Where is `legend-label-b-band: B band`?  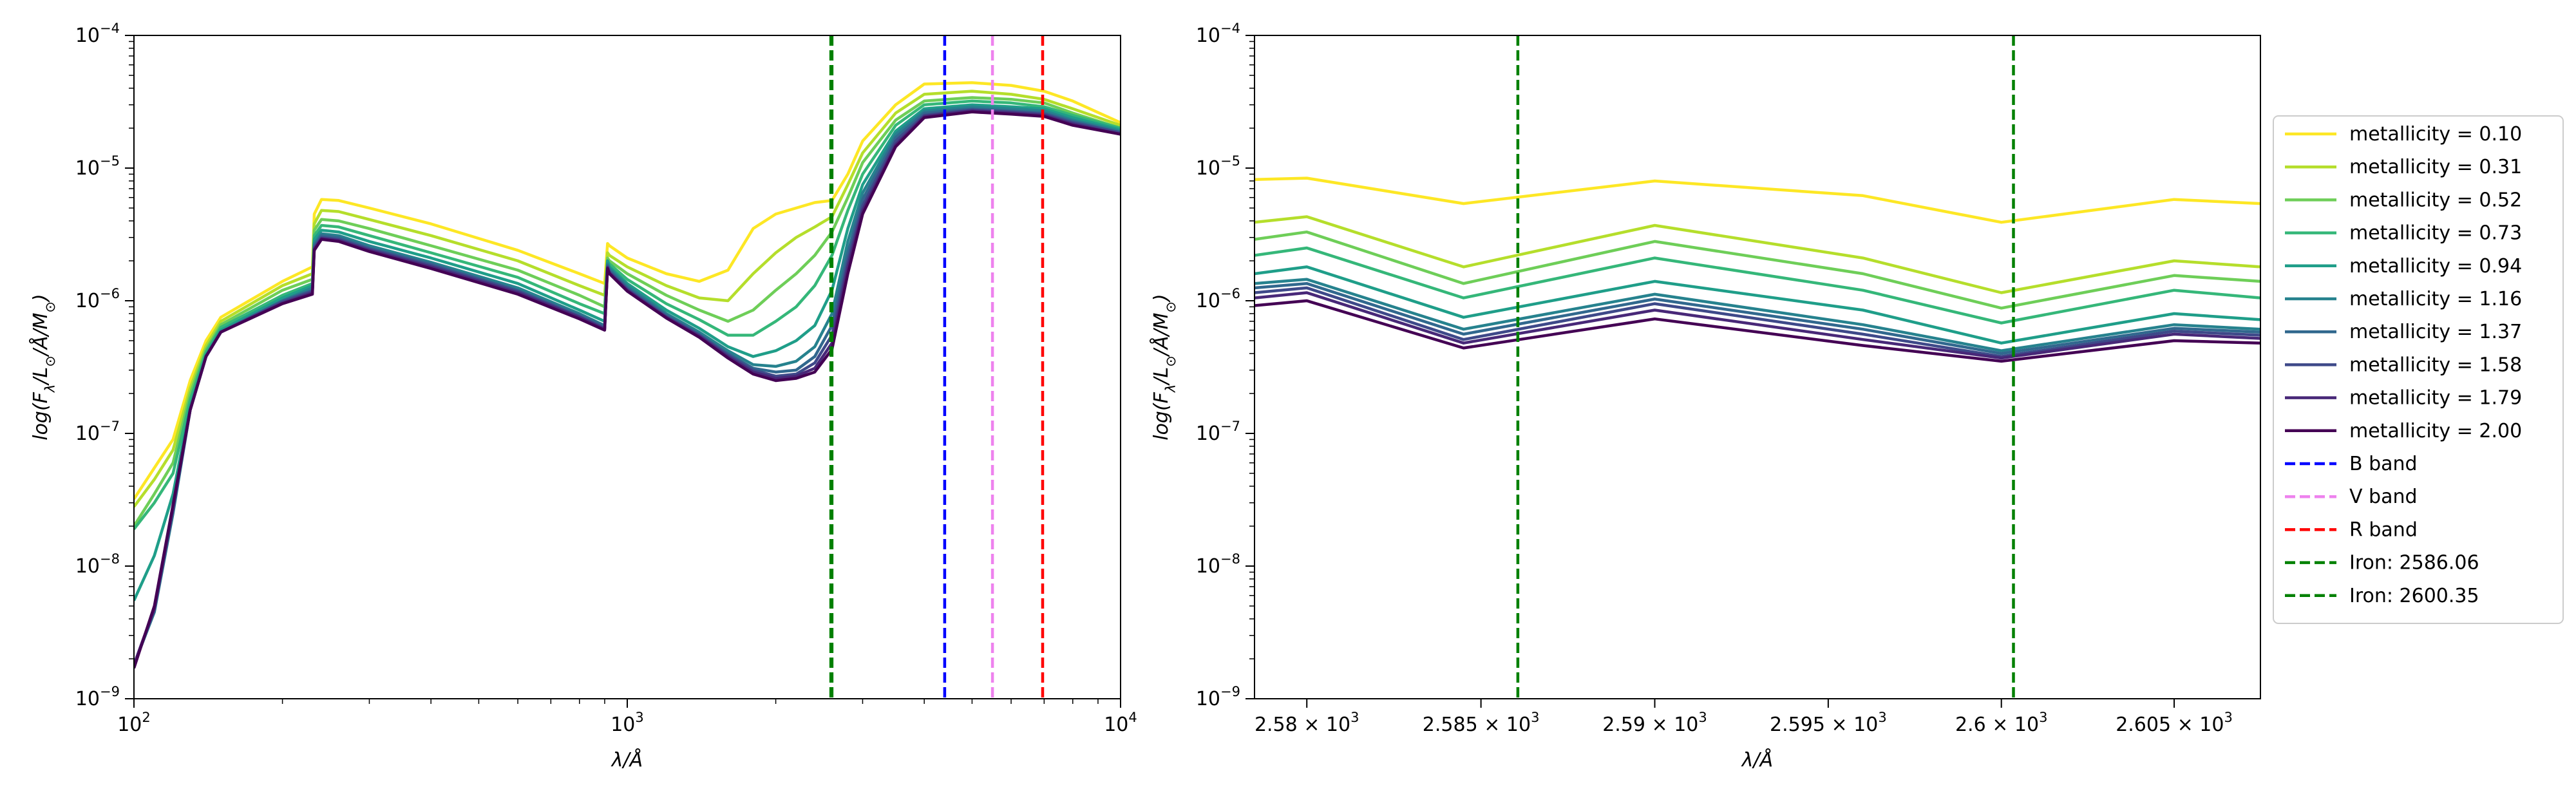 legend-label-b-band: B band is located at coordinates (2383, 464).